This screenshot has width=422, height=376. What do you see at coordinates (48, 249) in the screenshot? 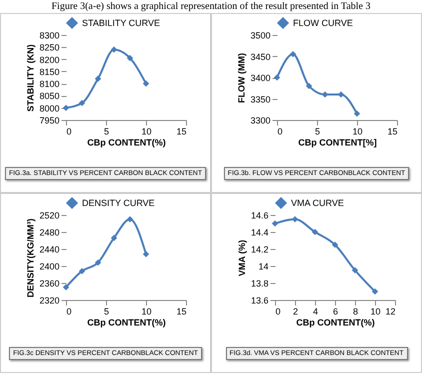
I see `y-tick-label: 2440` at bounding box center [48, 249].